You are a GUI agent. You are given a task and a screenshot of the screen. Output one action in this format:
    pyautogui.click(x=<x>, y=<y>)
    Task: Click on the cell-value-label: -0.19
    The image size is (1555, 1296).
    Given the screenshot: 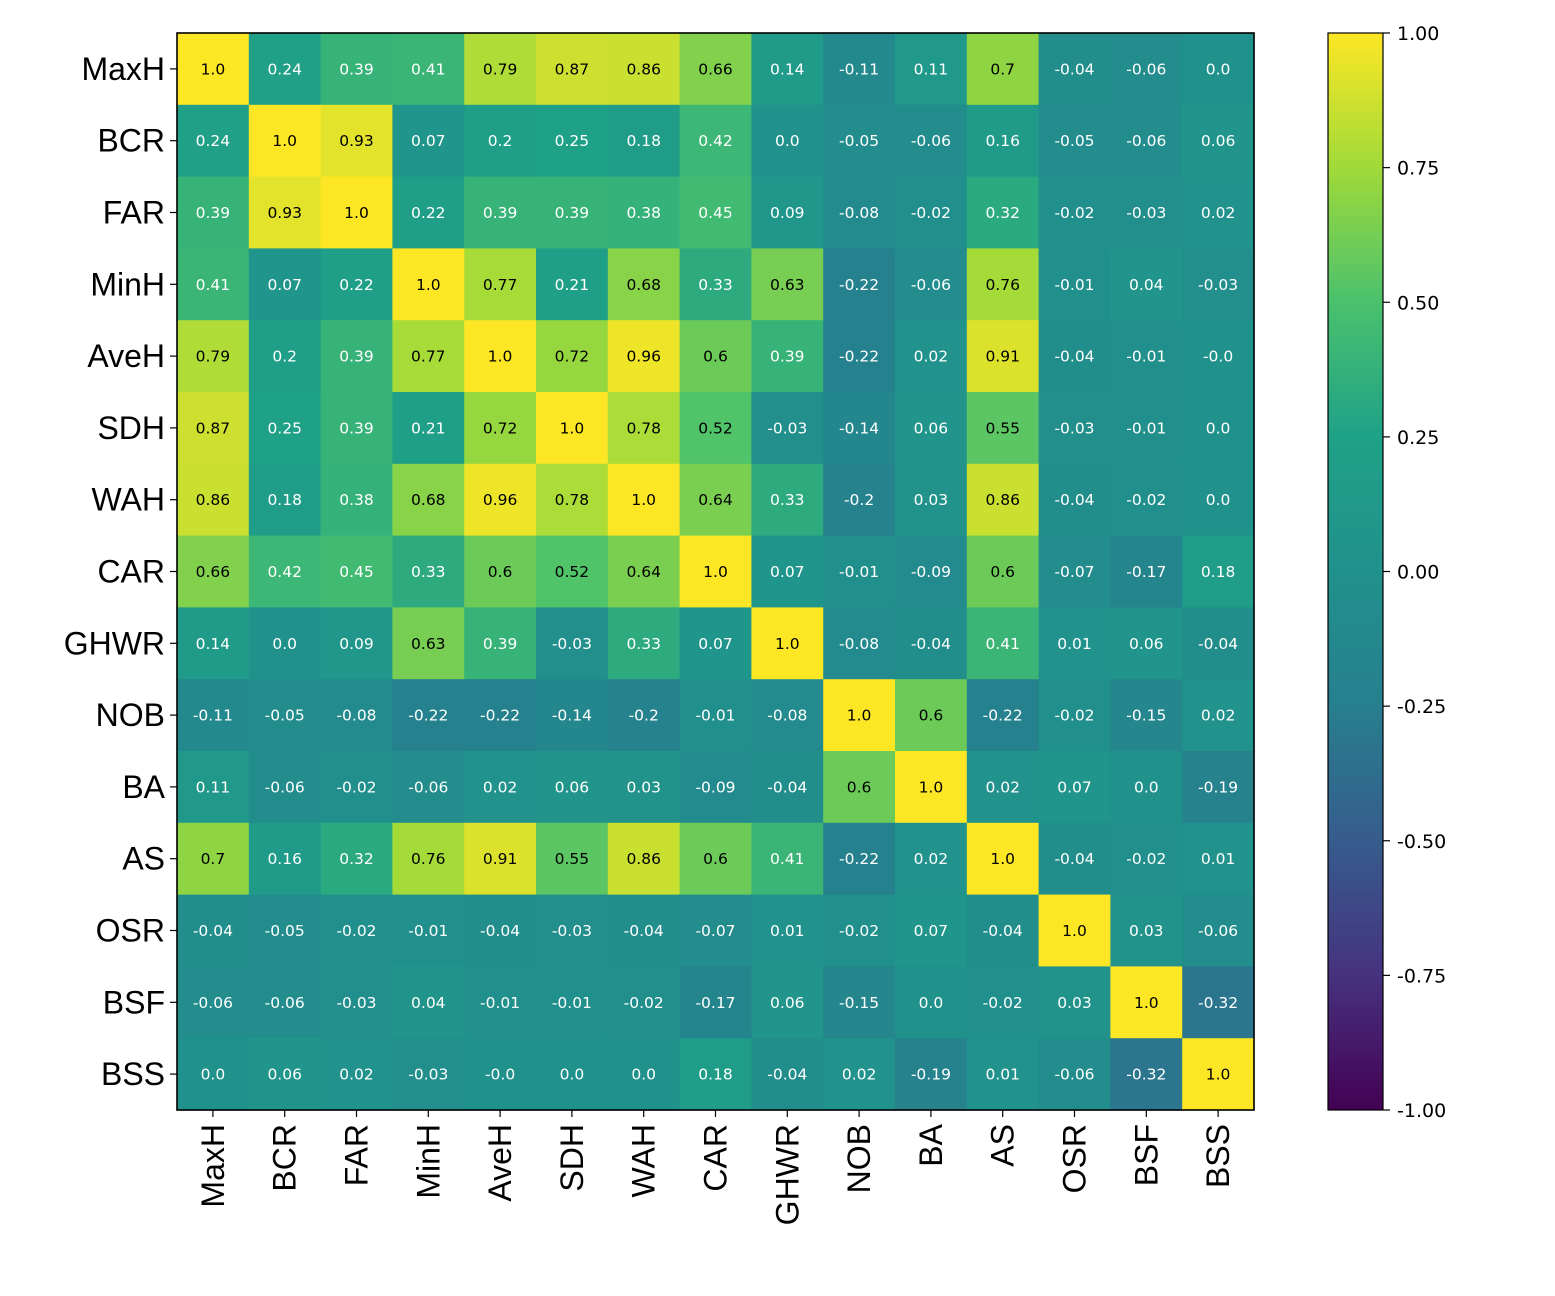 What is the action you would take?
    pyautogui.click(x=1218, y=787)
    